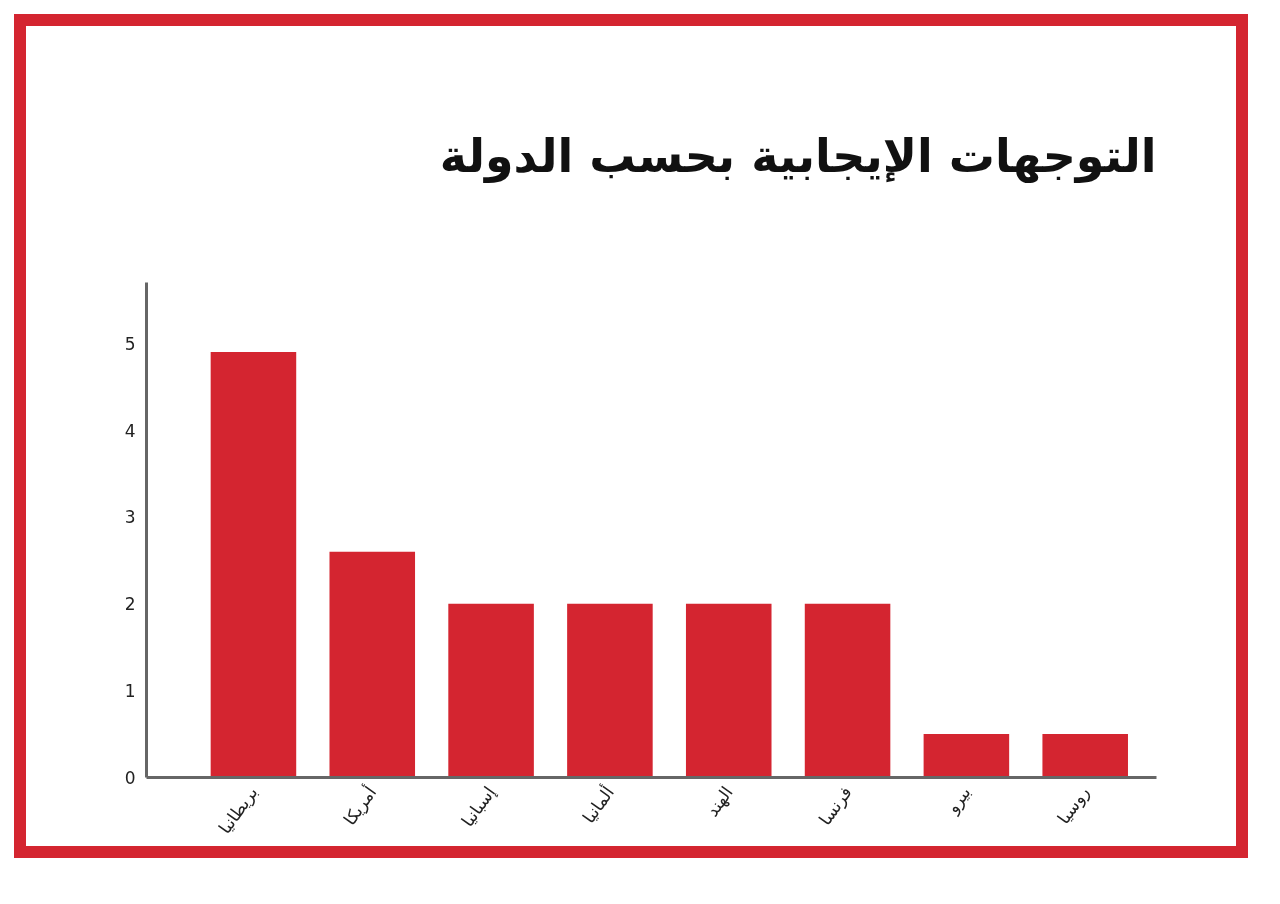 This screenshot has height=904, width=1280. I want to click on y-tick-label: 1, so click(130, 691).